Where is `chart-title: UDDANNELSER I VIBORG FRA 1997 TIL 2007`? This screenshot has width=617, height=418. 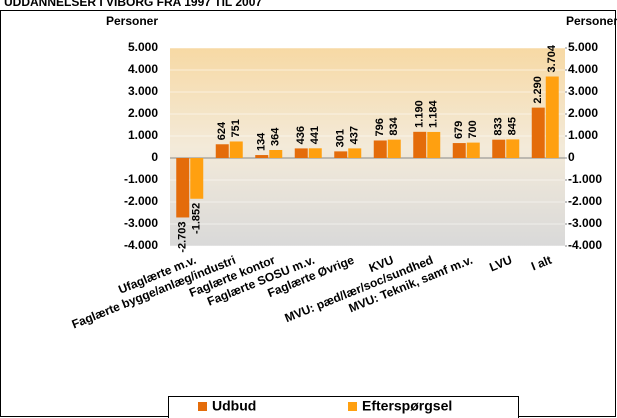
chart-title: UDDANNELSER I VIBORG FRA 1997 TIL 2007 is located at coordinates (133, 4).